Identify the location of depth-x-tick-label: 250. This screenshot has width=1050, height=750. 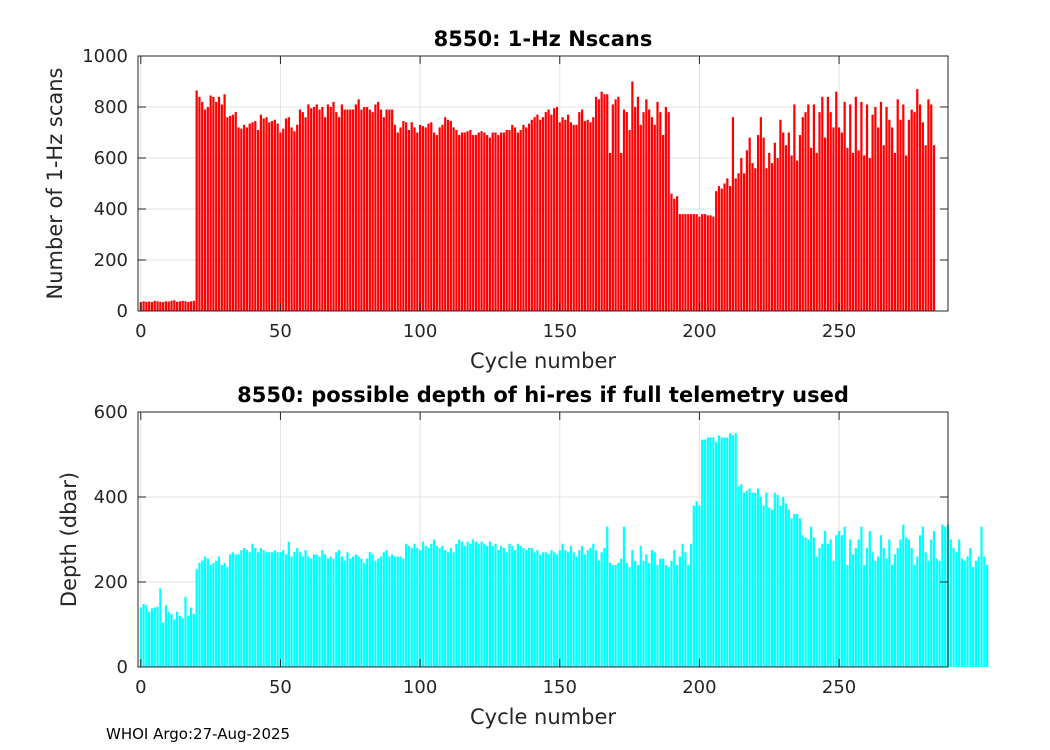
(839, 687).